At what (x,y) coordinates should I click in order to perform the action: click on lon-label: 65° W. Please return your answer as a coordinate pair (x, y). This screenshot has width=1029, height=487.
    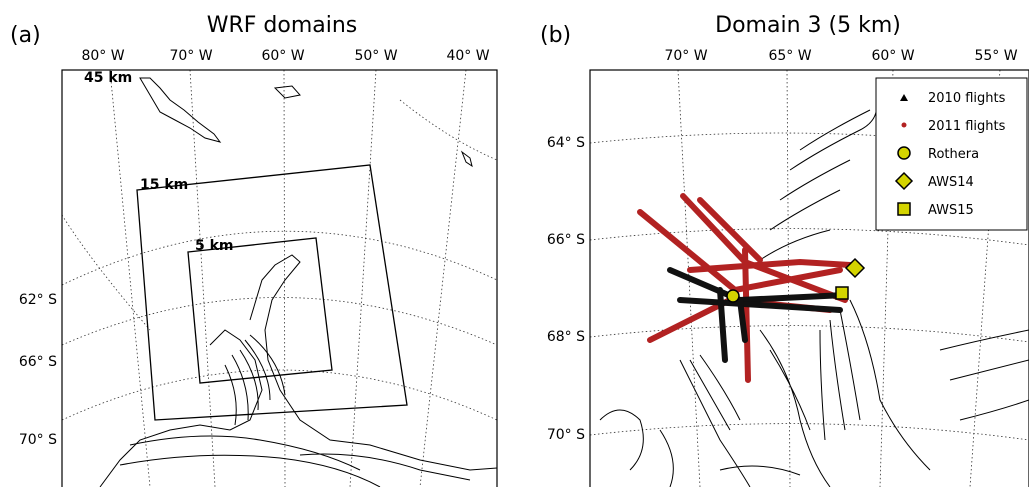
    Looking at the image, I should click on (789, 56).